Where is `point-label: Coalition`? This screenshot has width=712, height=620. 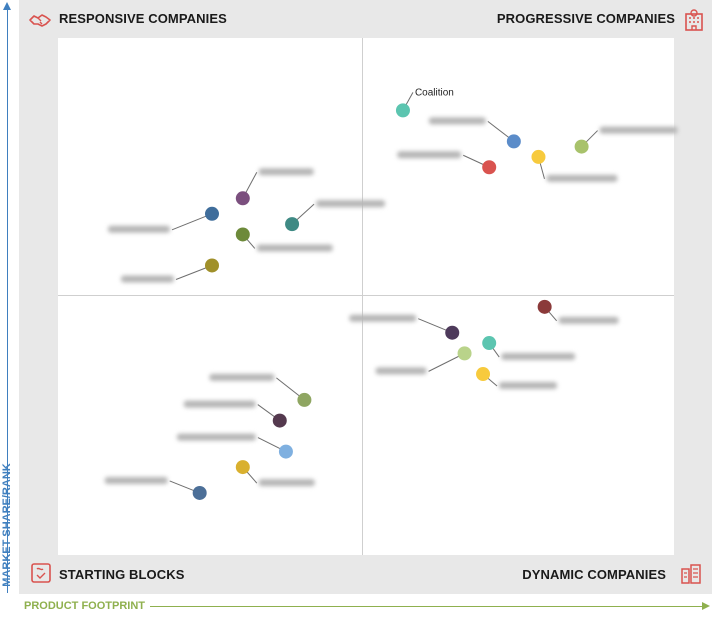
point-label: Coalition is located at coordinates (434, 92).